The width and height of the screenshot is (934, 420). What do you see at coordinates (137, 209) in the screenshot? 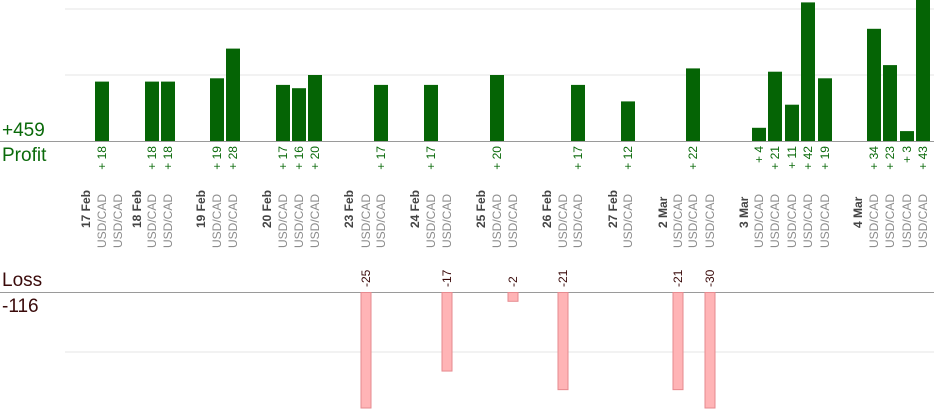
I see `date-label: 18 Feb` at bounding box center [137, 209].